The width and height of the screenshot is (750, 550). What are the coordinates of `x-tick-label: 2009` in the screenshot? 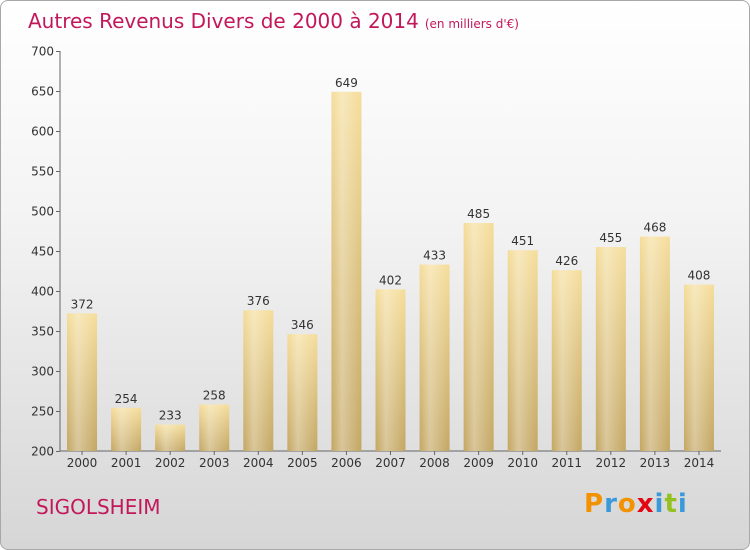 It's located at (478, 463).